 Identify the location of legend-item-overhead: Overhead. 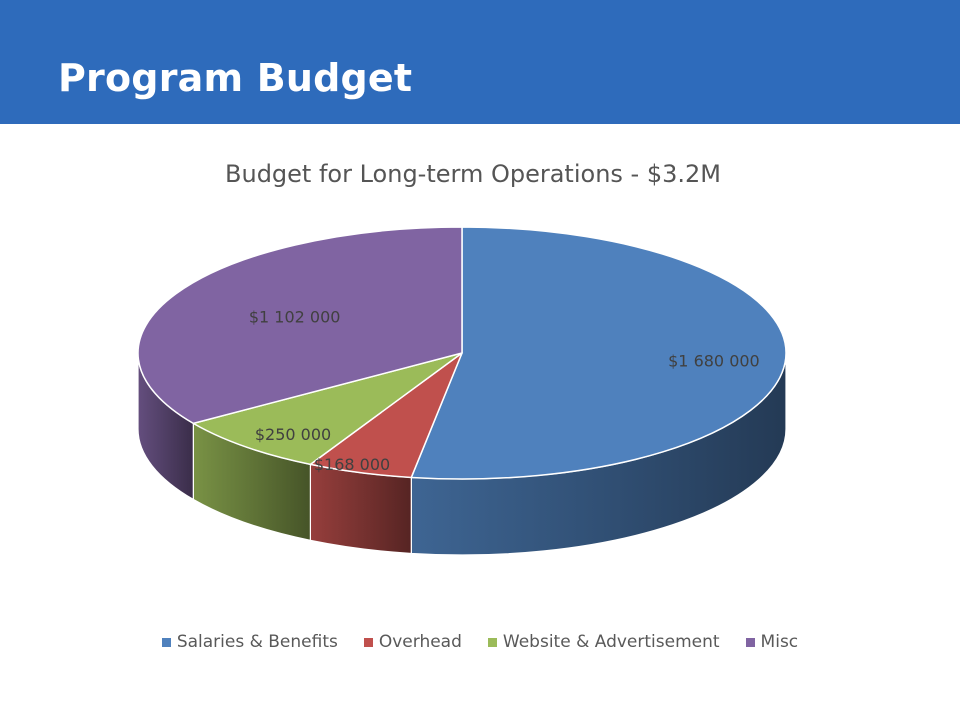
(412, 642).